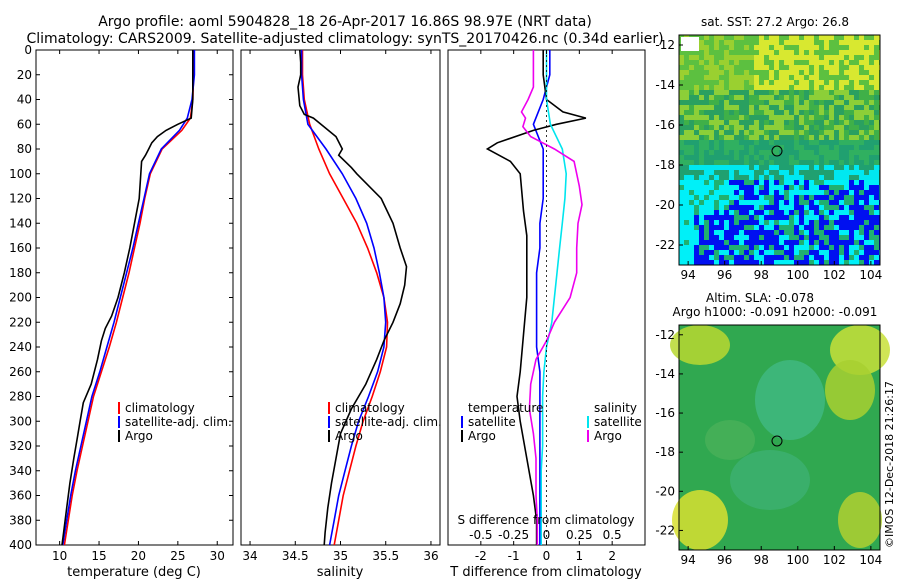 This screenshot has height=580, width=900. What do you see at coordinates (665, 245) in the screenshot?
I see `map-lat-tick-label: -22` at bounding box center [665, 245].